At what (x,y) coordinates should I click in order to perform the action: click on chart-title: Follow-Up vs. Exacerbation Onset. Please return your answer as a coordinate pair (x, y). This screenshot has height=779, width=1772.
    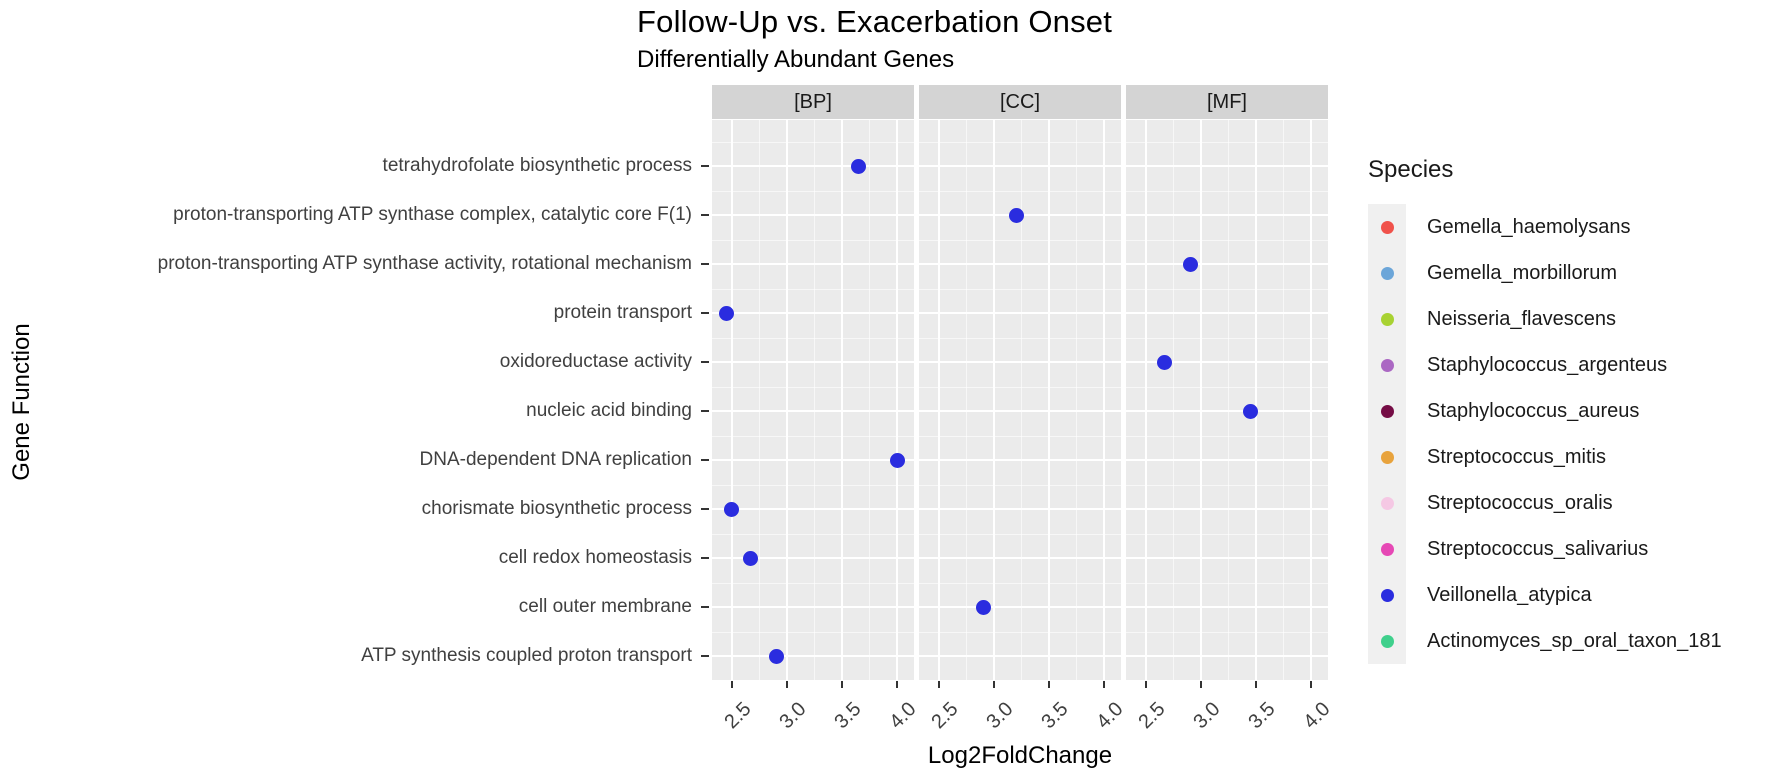
    Looking at the image, I should click on (875, 21).